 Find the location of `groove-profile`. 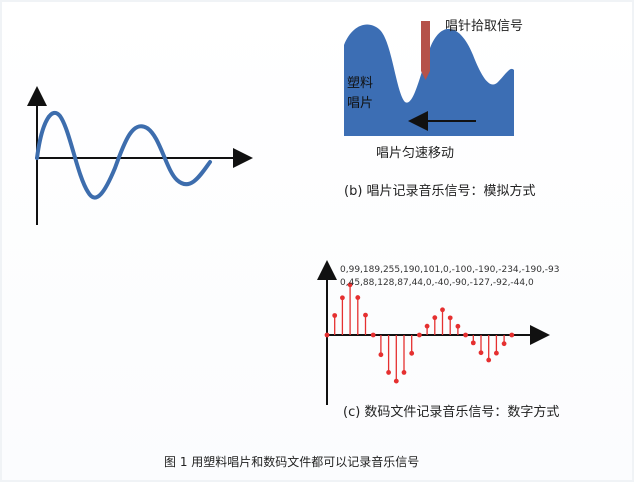

groove-profile is located at coordinates (429, 80).